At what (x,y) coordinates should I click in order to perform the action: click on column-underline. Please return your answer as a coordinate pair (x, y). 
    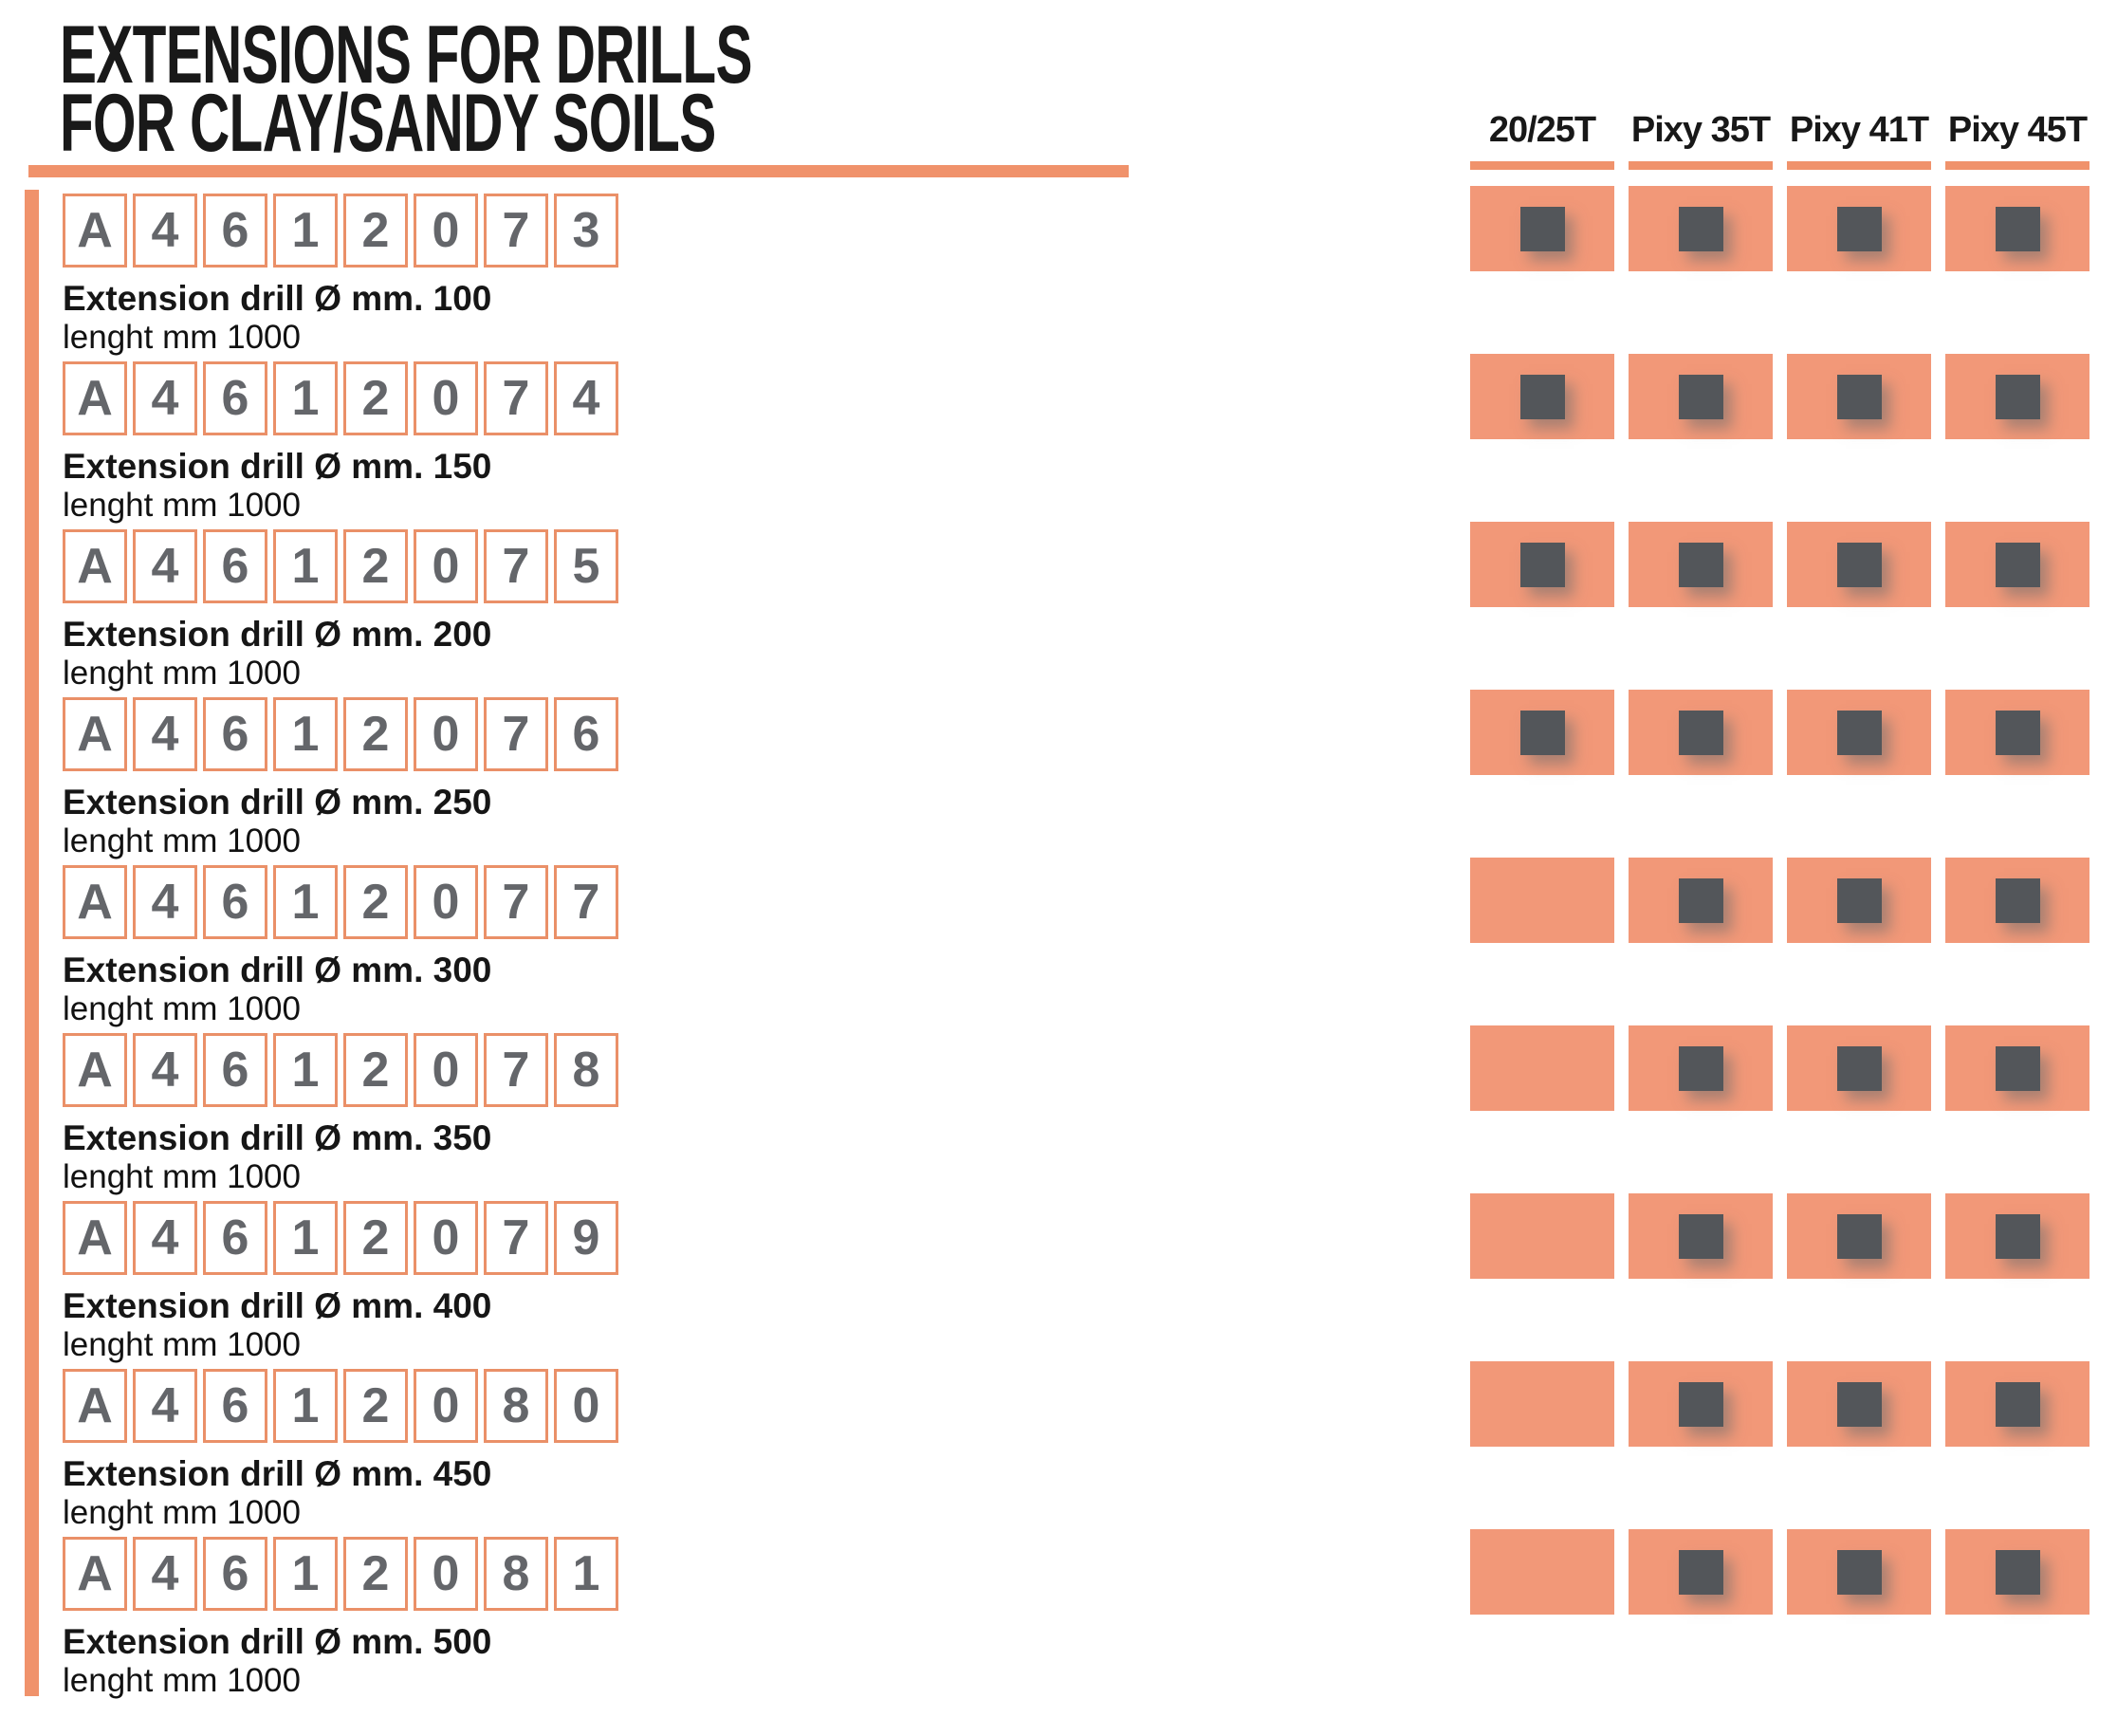
    Looking at the image, I should click on (2017, 165).